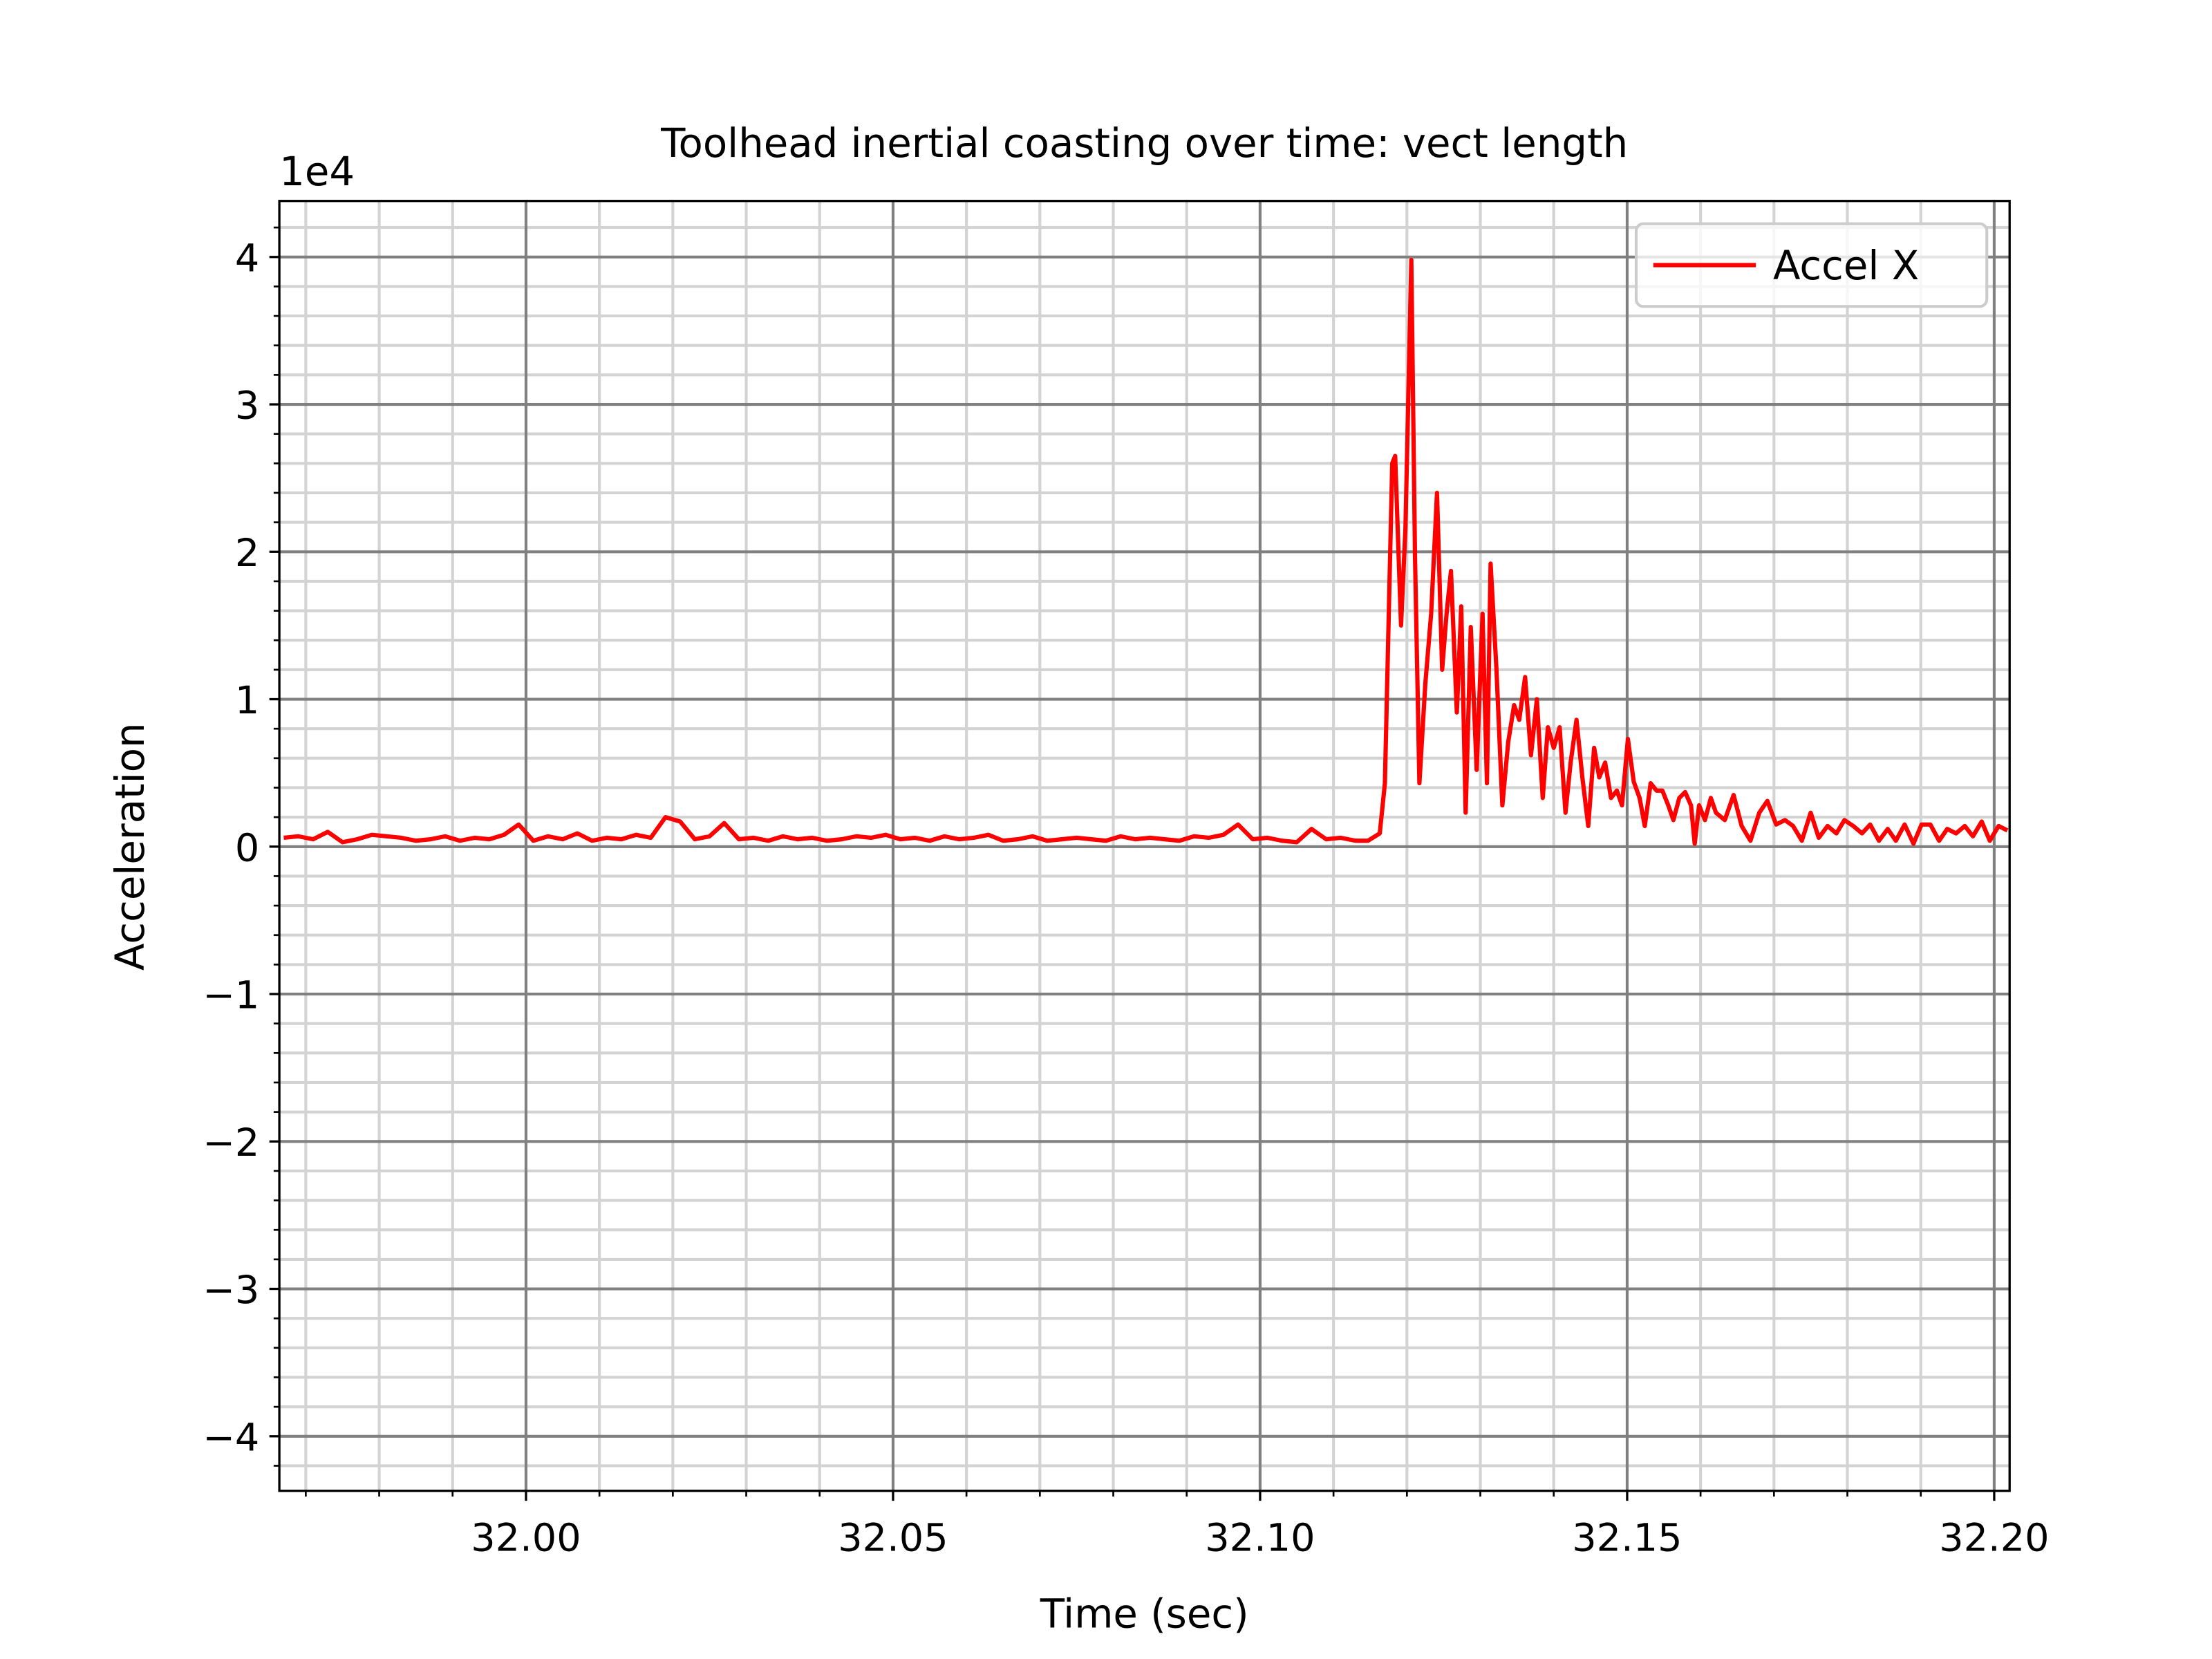  What do you see at coordinates (129, 847) in the screenshot?
I see `y-axis-label: Acceleration` at bounding box center [129, 847].